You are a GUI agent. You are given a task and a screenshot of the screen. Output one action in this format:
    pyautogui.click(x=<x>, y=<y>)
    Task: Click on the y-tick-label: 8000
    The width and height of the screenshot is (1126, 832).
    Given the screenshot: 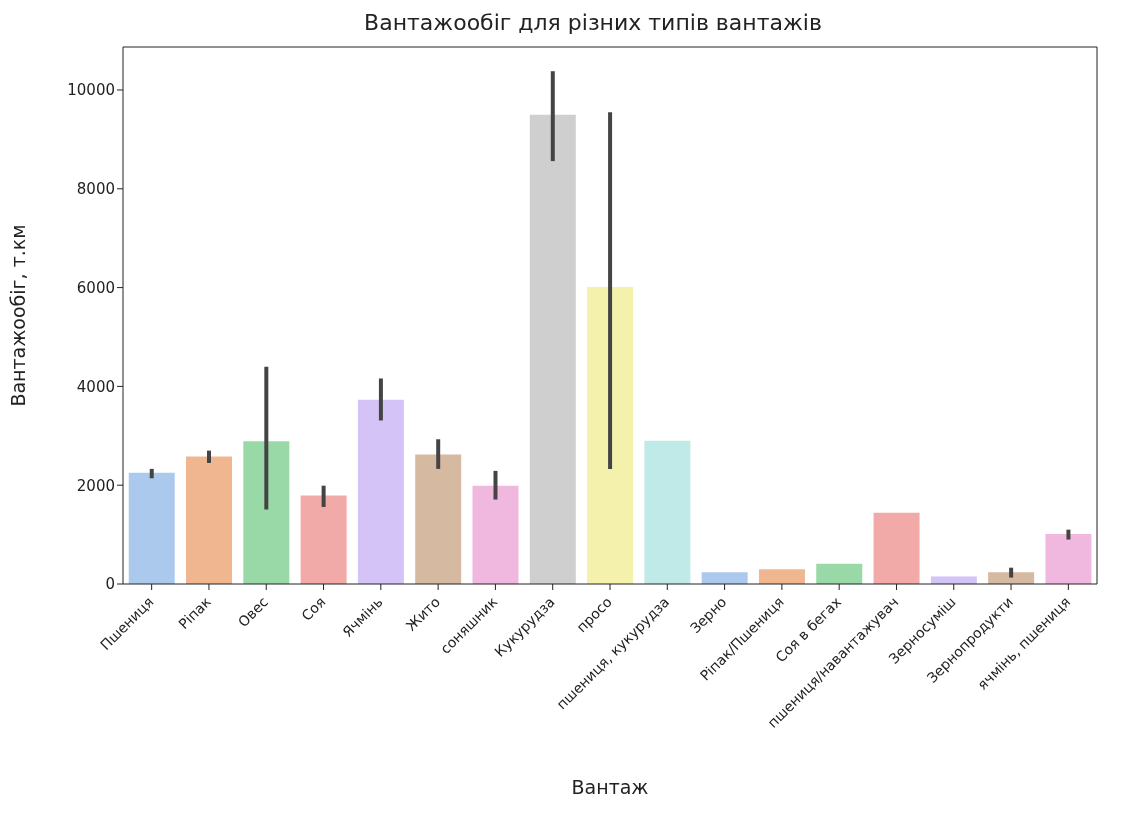 What is the action you would take?
    pyautogui.click(x=95, y=189)
    